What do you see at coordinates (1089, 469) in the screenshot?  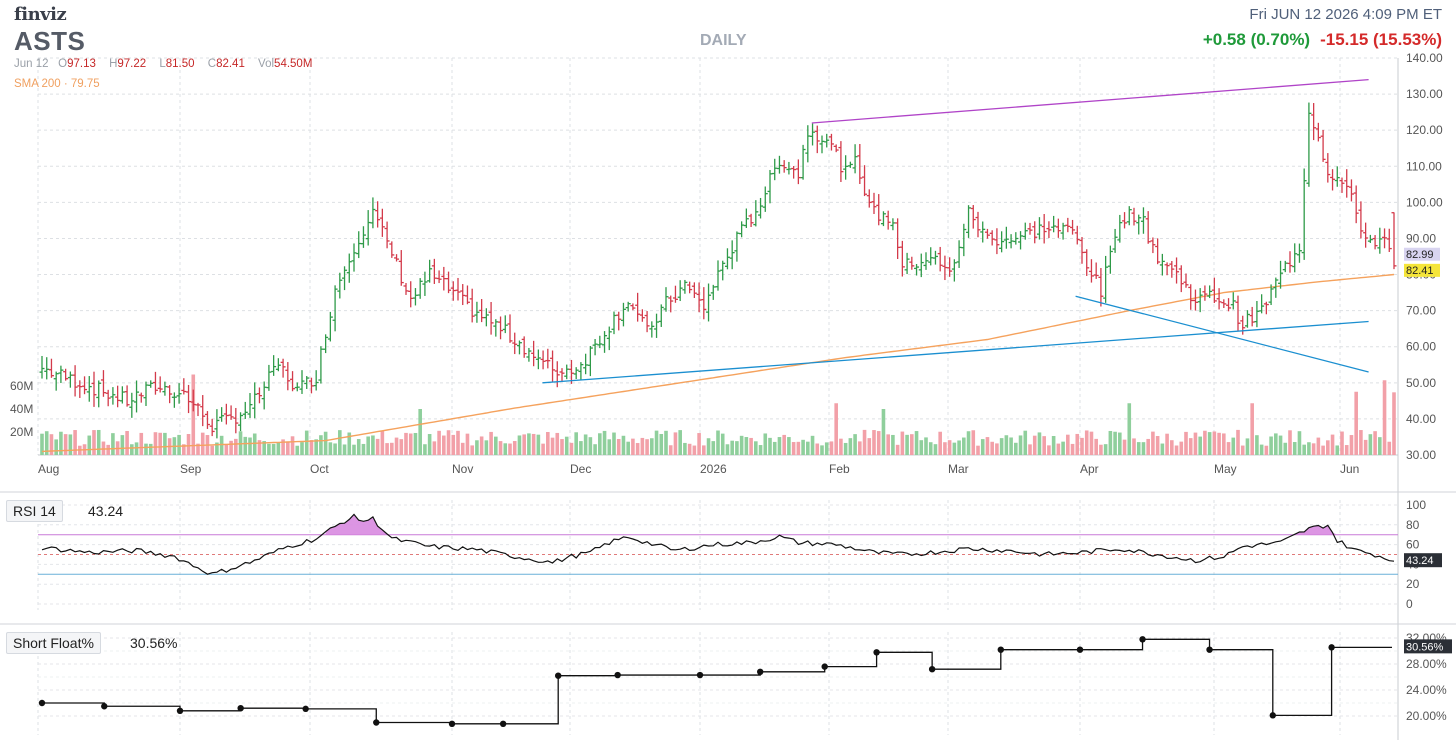 I see `x-tick-label: Apr` at bounding box center [1089, 469].